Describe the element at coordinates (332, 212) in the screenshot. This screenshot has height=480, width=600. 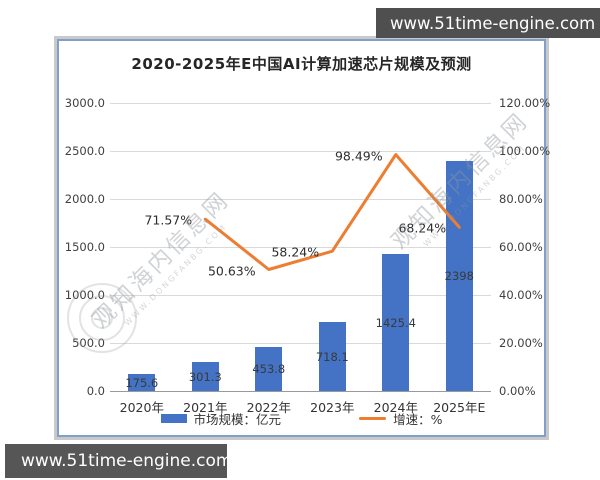
I see `growth-line` at that location.